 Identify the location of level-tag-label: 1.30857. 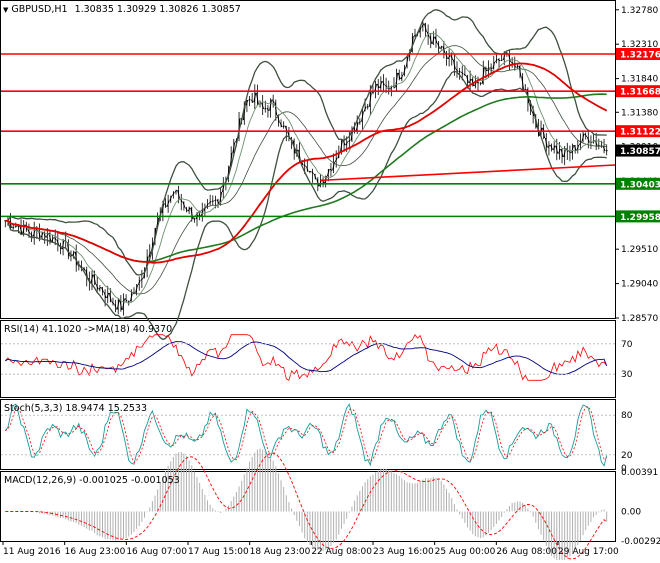
(640, 152).